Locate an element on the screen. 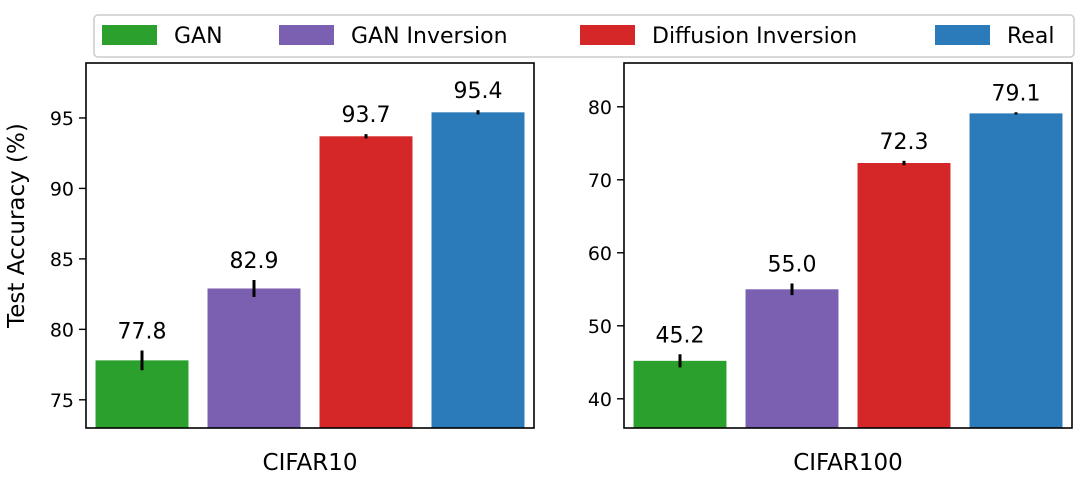 The width and height of the screenshot is (1081, 477). legend: GAN GAN Inversion Diffusion Inversion Real is located at coordinates (584, 36).